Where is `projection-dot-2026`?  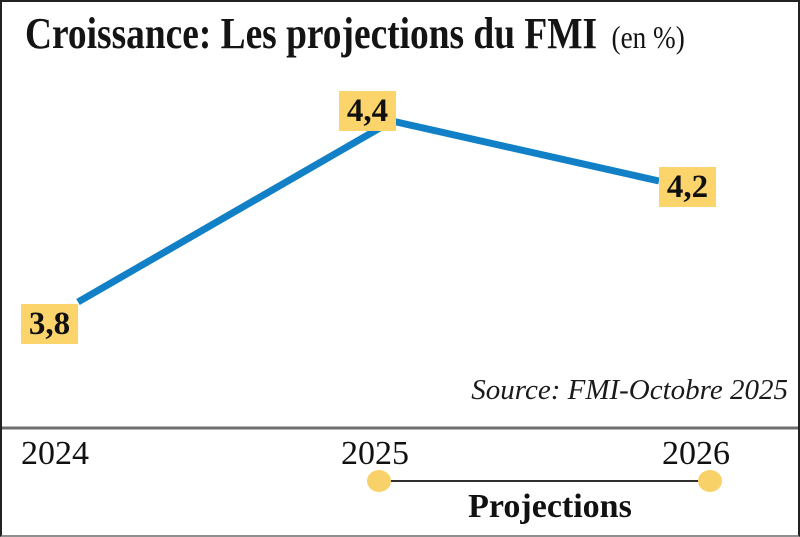 projection-dot-2026 is located at coordinates (710, 481).